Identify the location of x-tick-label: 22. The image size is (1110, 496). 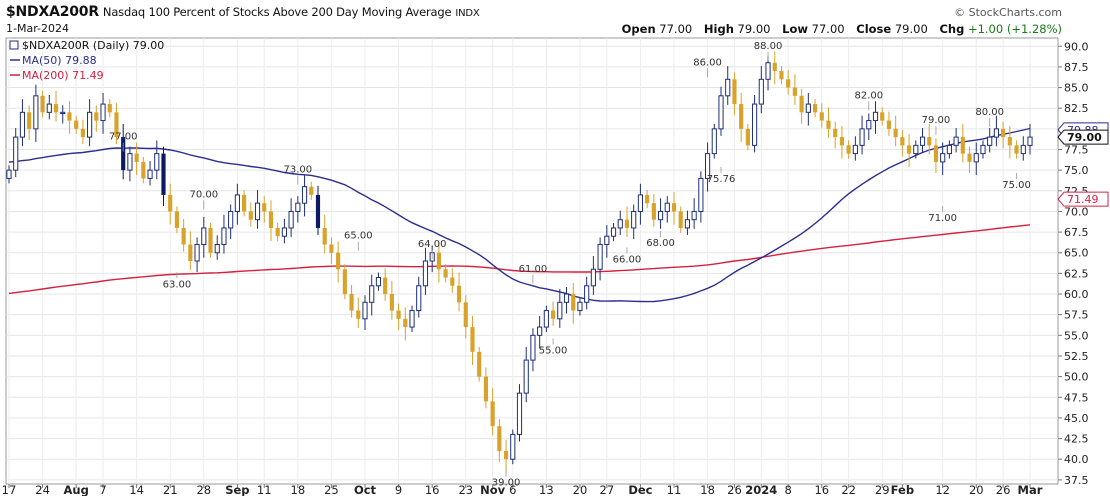
(848, 489).